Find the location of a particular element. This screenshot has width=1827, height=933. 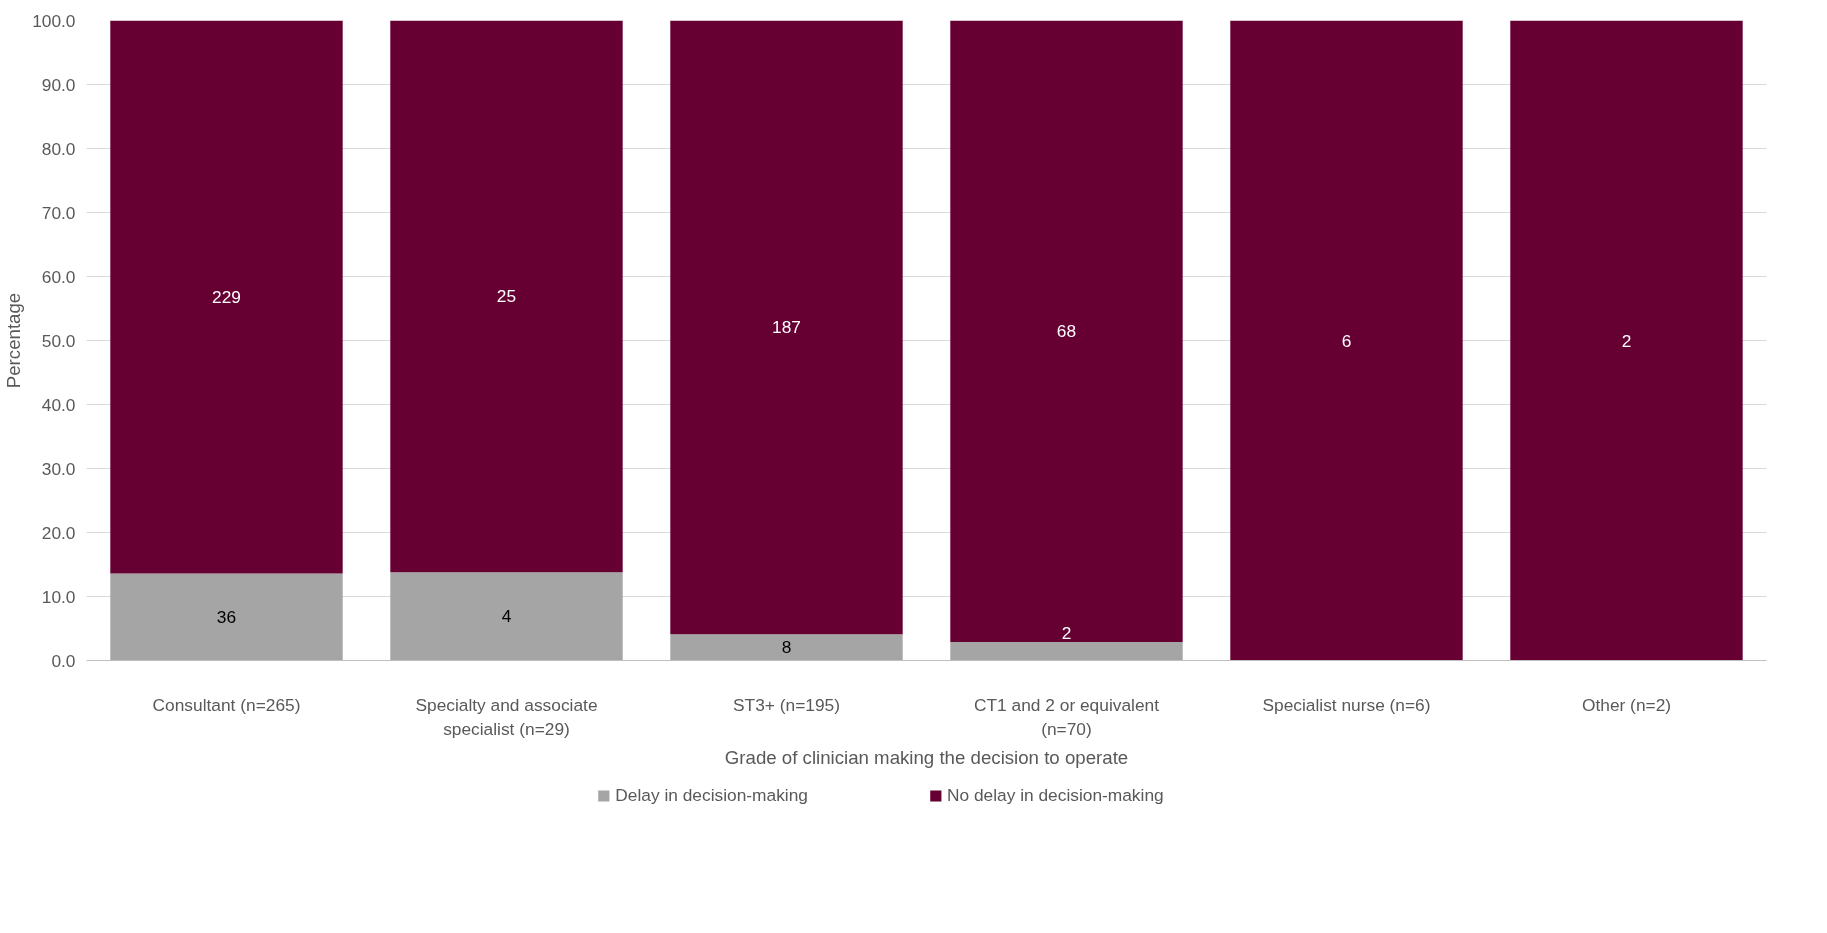

x-tick-label: CT1 and 2 or equivalent (n=70) is located at coordinates (1067, 716).